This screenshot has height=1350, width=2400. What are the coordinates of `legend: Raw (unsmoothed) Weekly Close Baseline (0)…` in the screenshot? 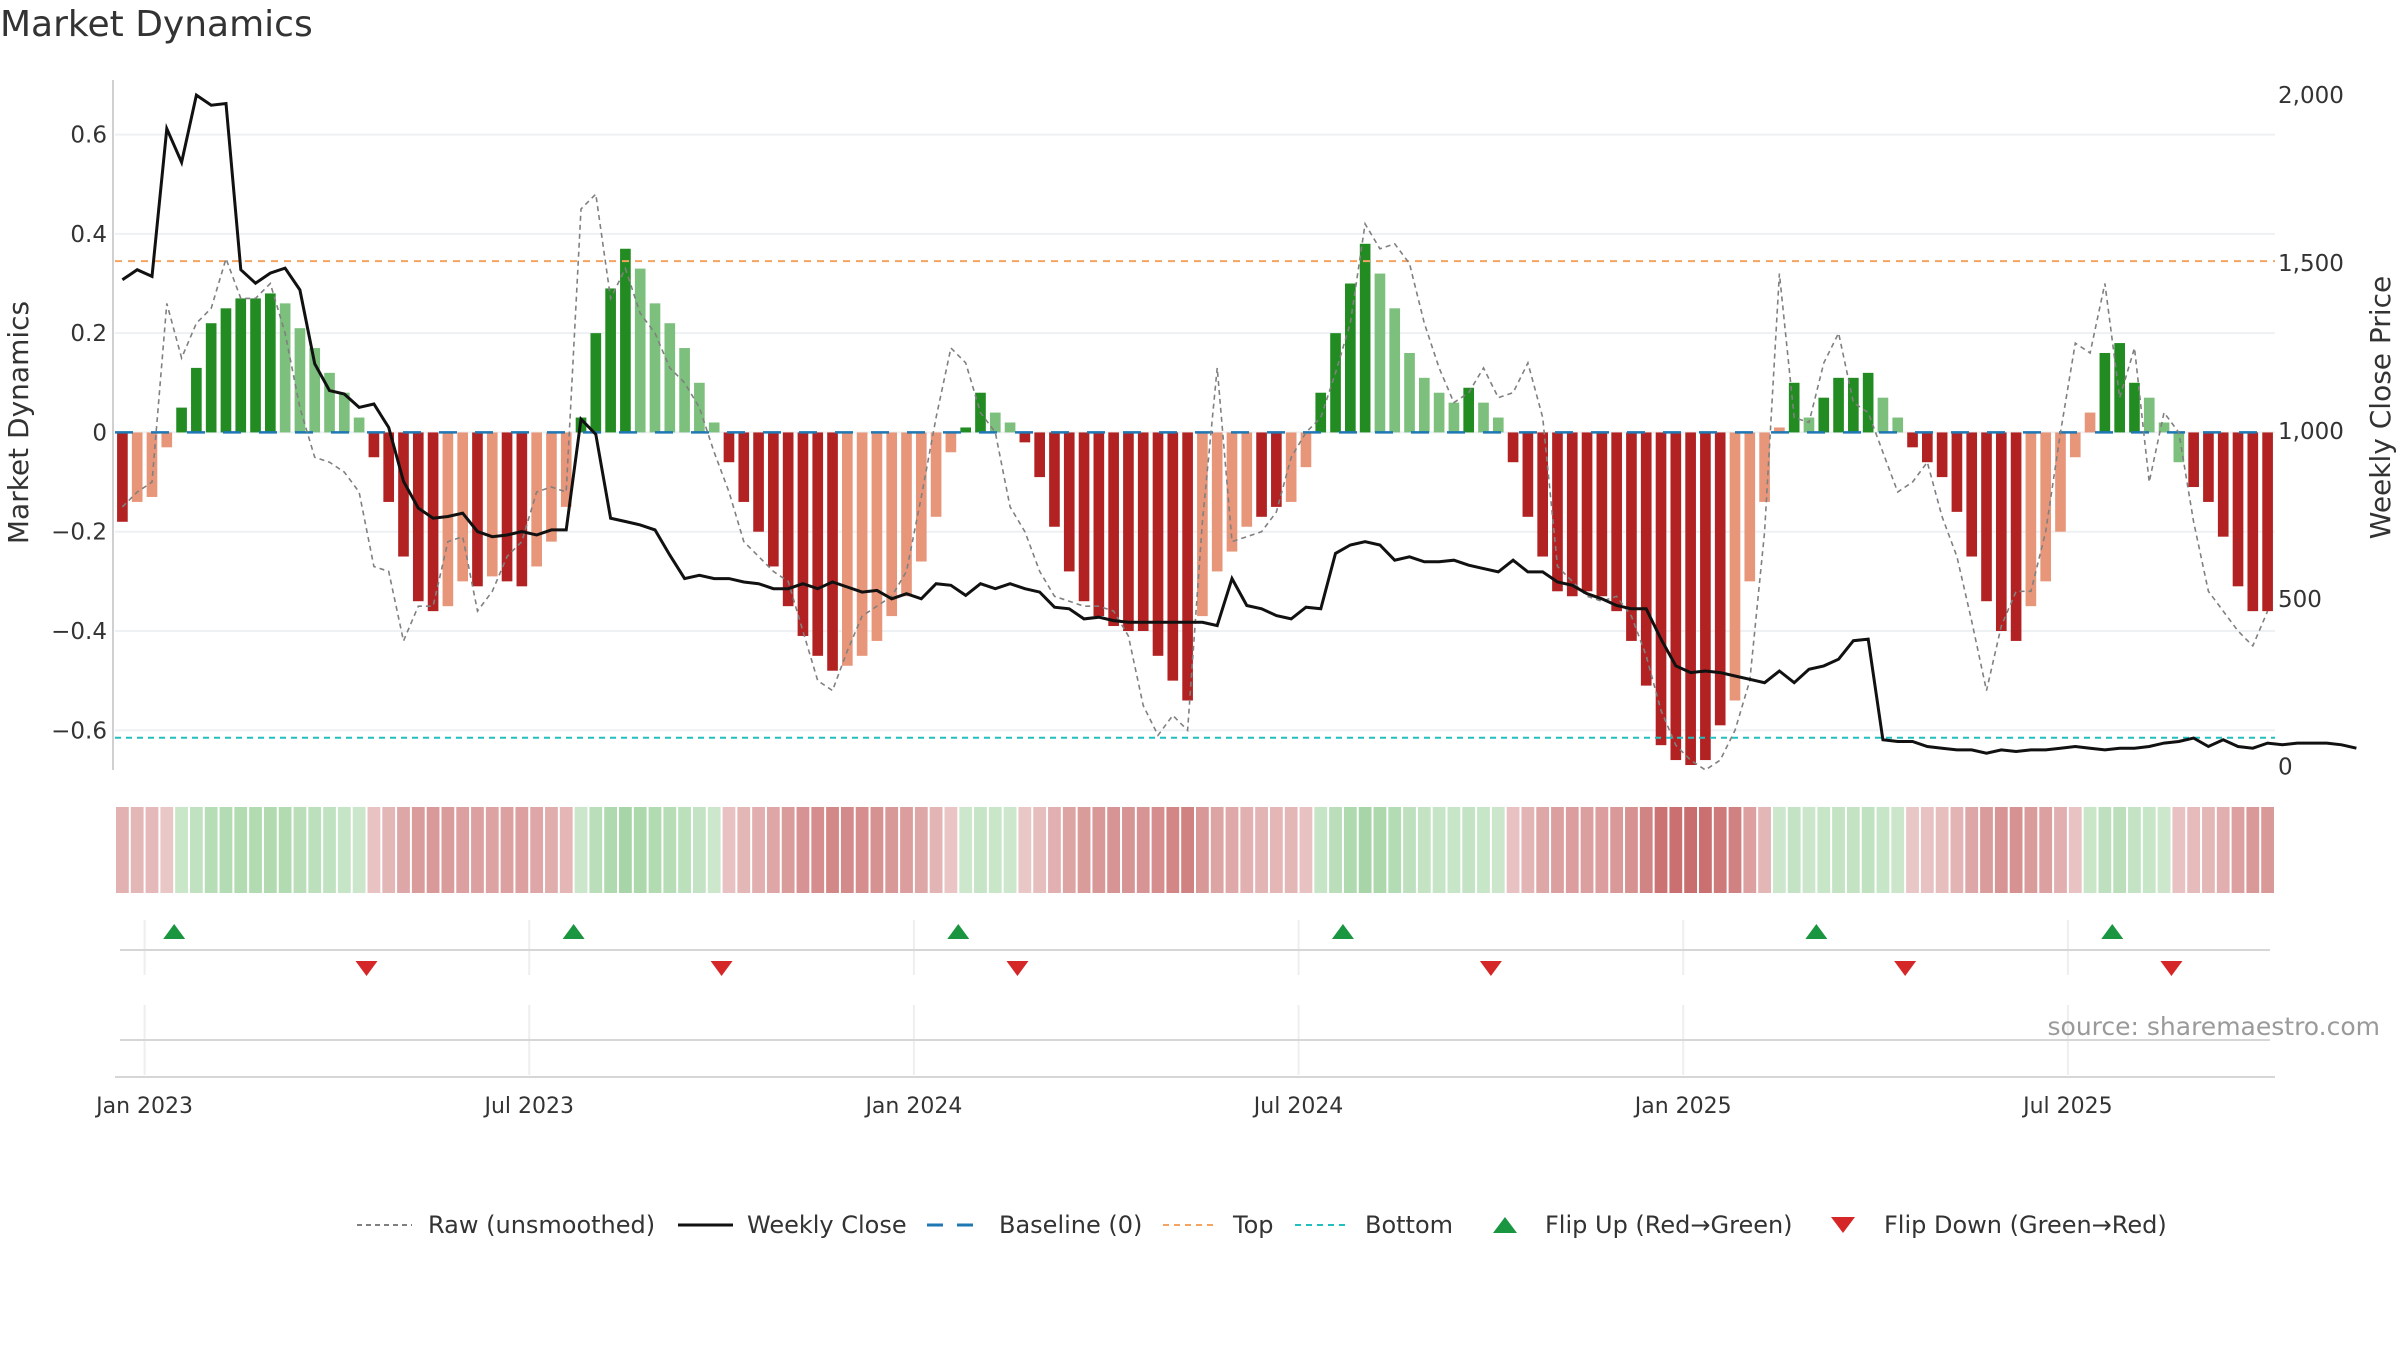 It's located at (1262, 1225).